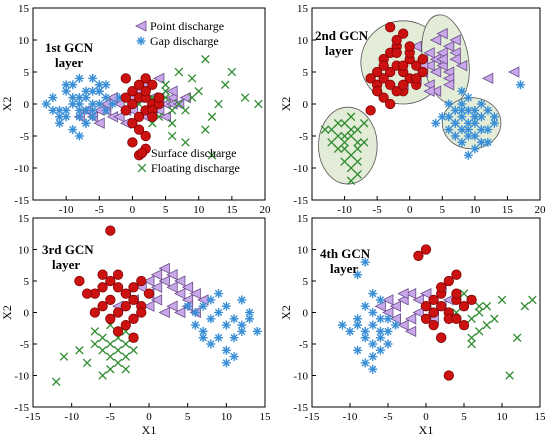  Describe the element at coordinates (149, 417) in the screenshot. I see `x-tick-label: 0` at that location.